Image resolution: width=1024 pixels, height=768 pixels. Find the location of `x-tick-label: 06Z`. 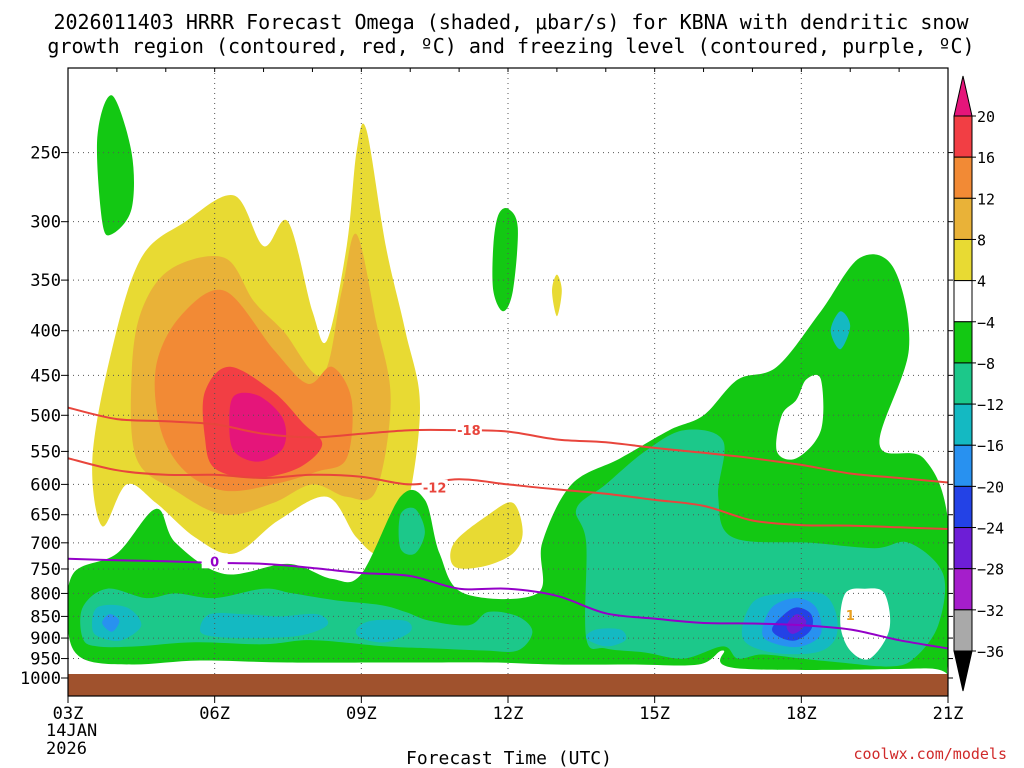

x-tick-label: 06Z is located at coordinates (214, 714).